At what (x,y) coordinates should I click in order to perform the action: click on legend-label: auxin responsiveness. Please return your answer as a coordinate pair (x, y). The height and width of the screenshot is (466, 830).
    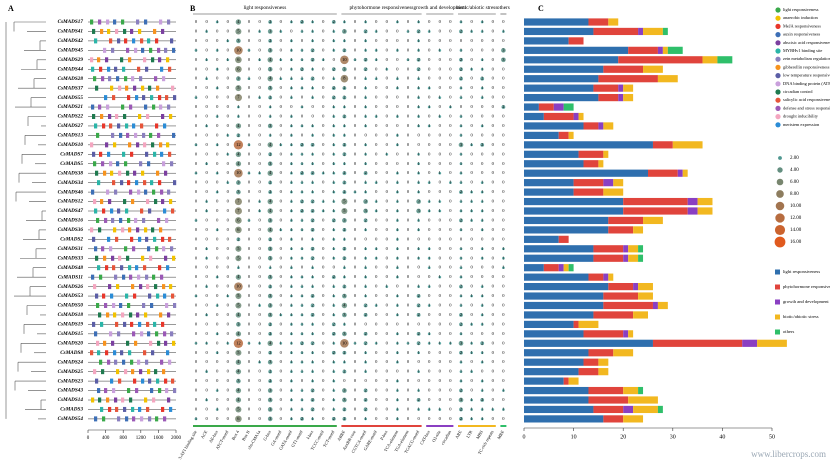
    Looking at the image, I should click on (801, 34).